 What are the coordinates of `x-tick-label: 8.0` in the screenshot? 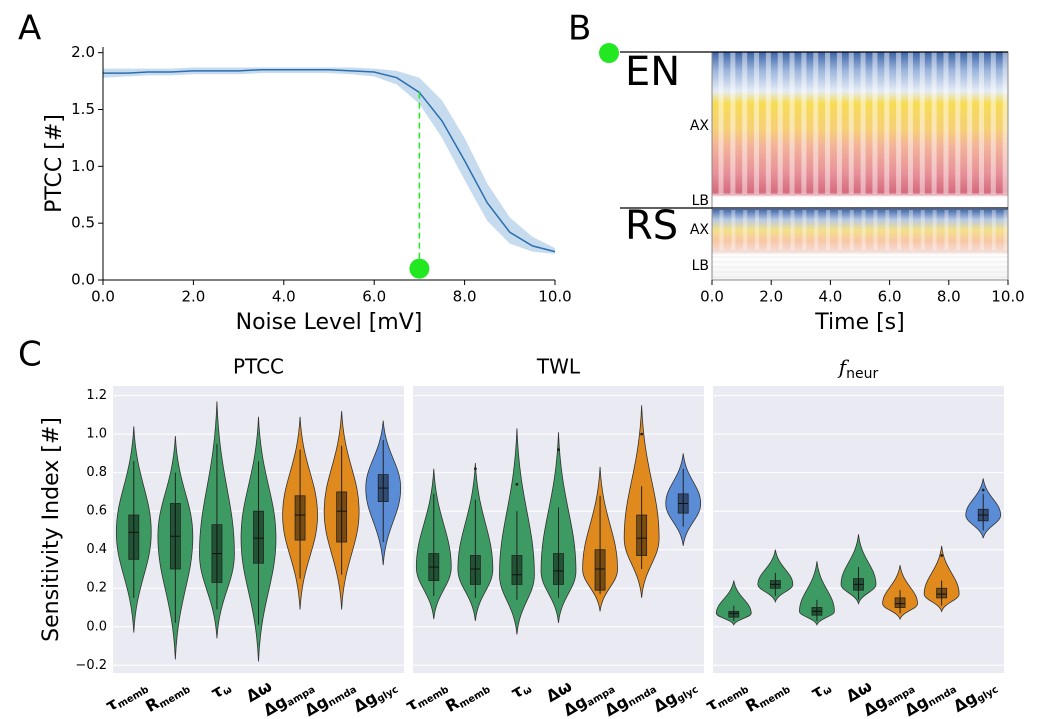 It's located at (465, 297).